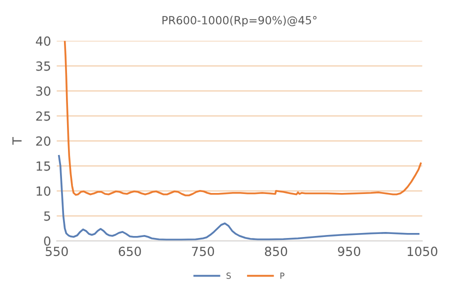 The image size is (454, 303). What do you see at coordinates (43, 141) in the screenshot?
I see `y-tick-label: 20` at bounding box center [43, 141].